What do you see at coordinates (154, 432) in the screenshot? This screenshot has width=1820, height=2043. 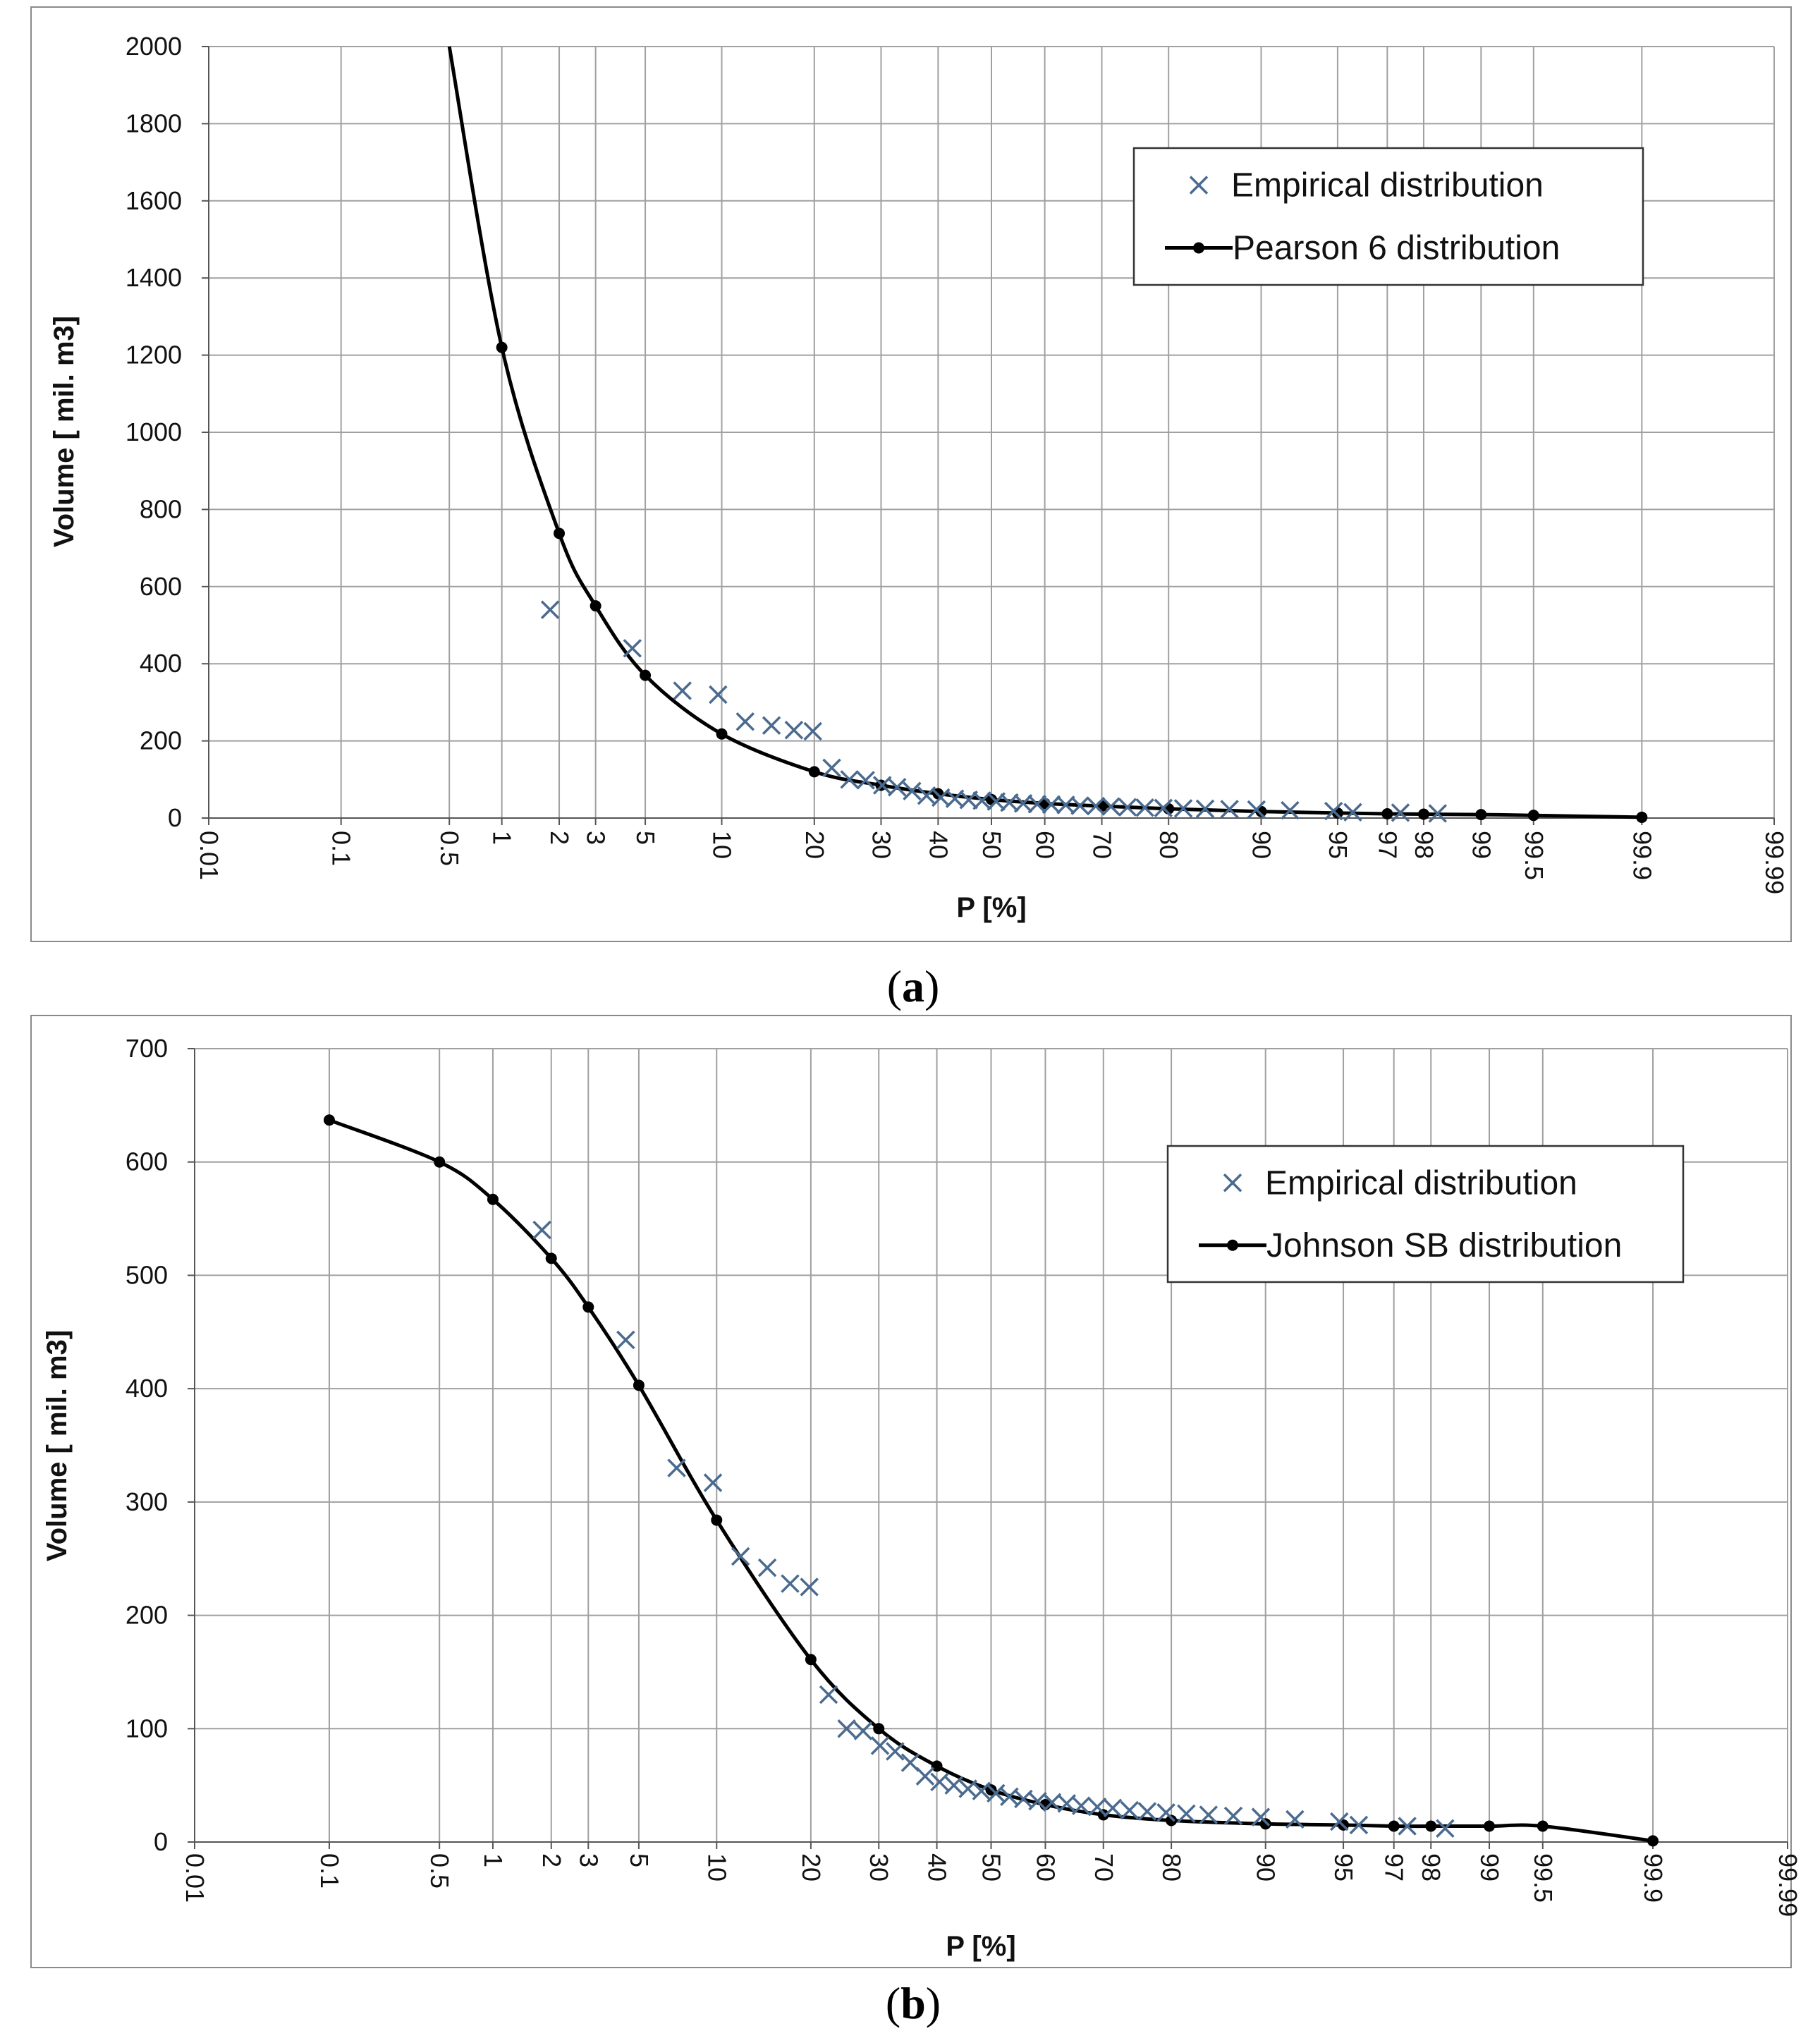 I see `y-tick-label: 1000` at bounding box center [154, 432].